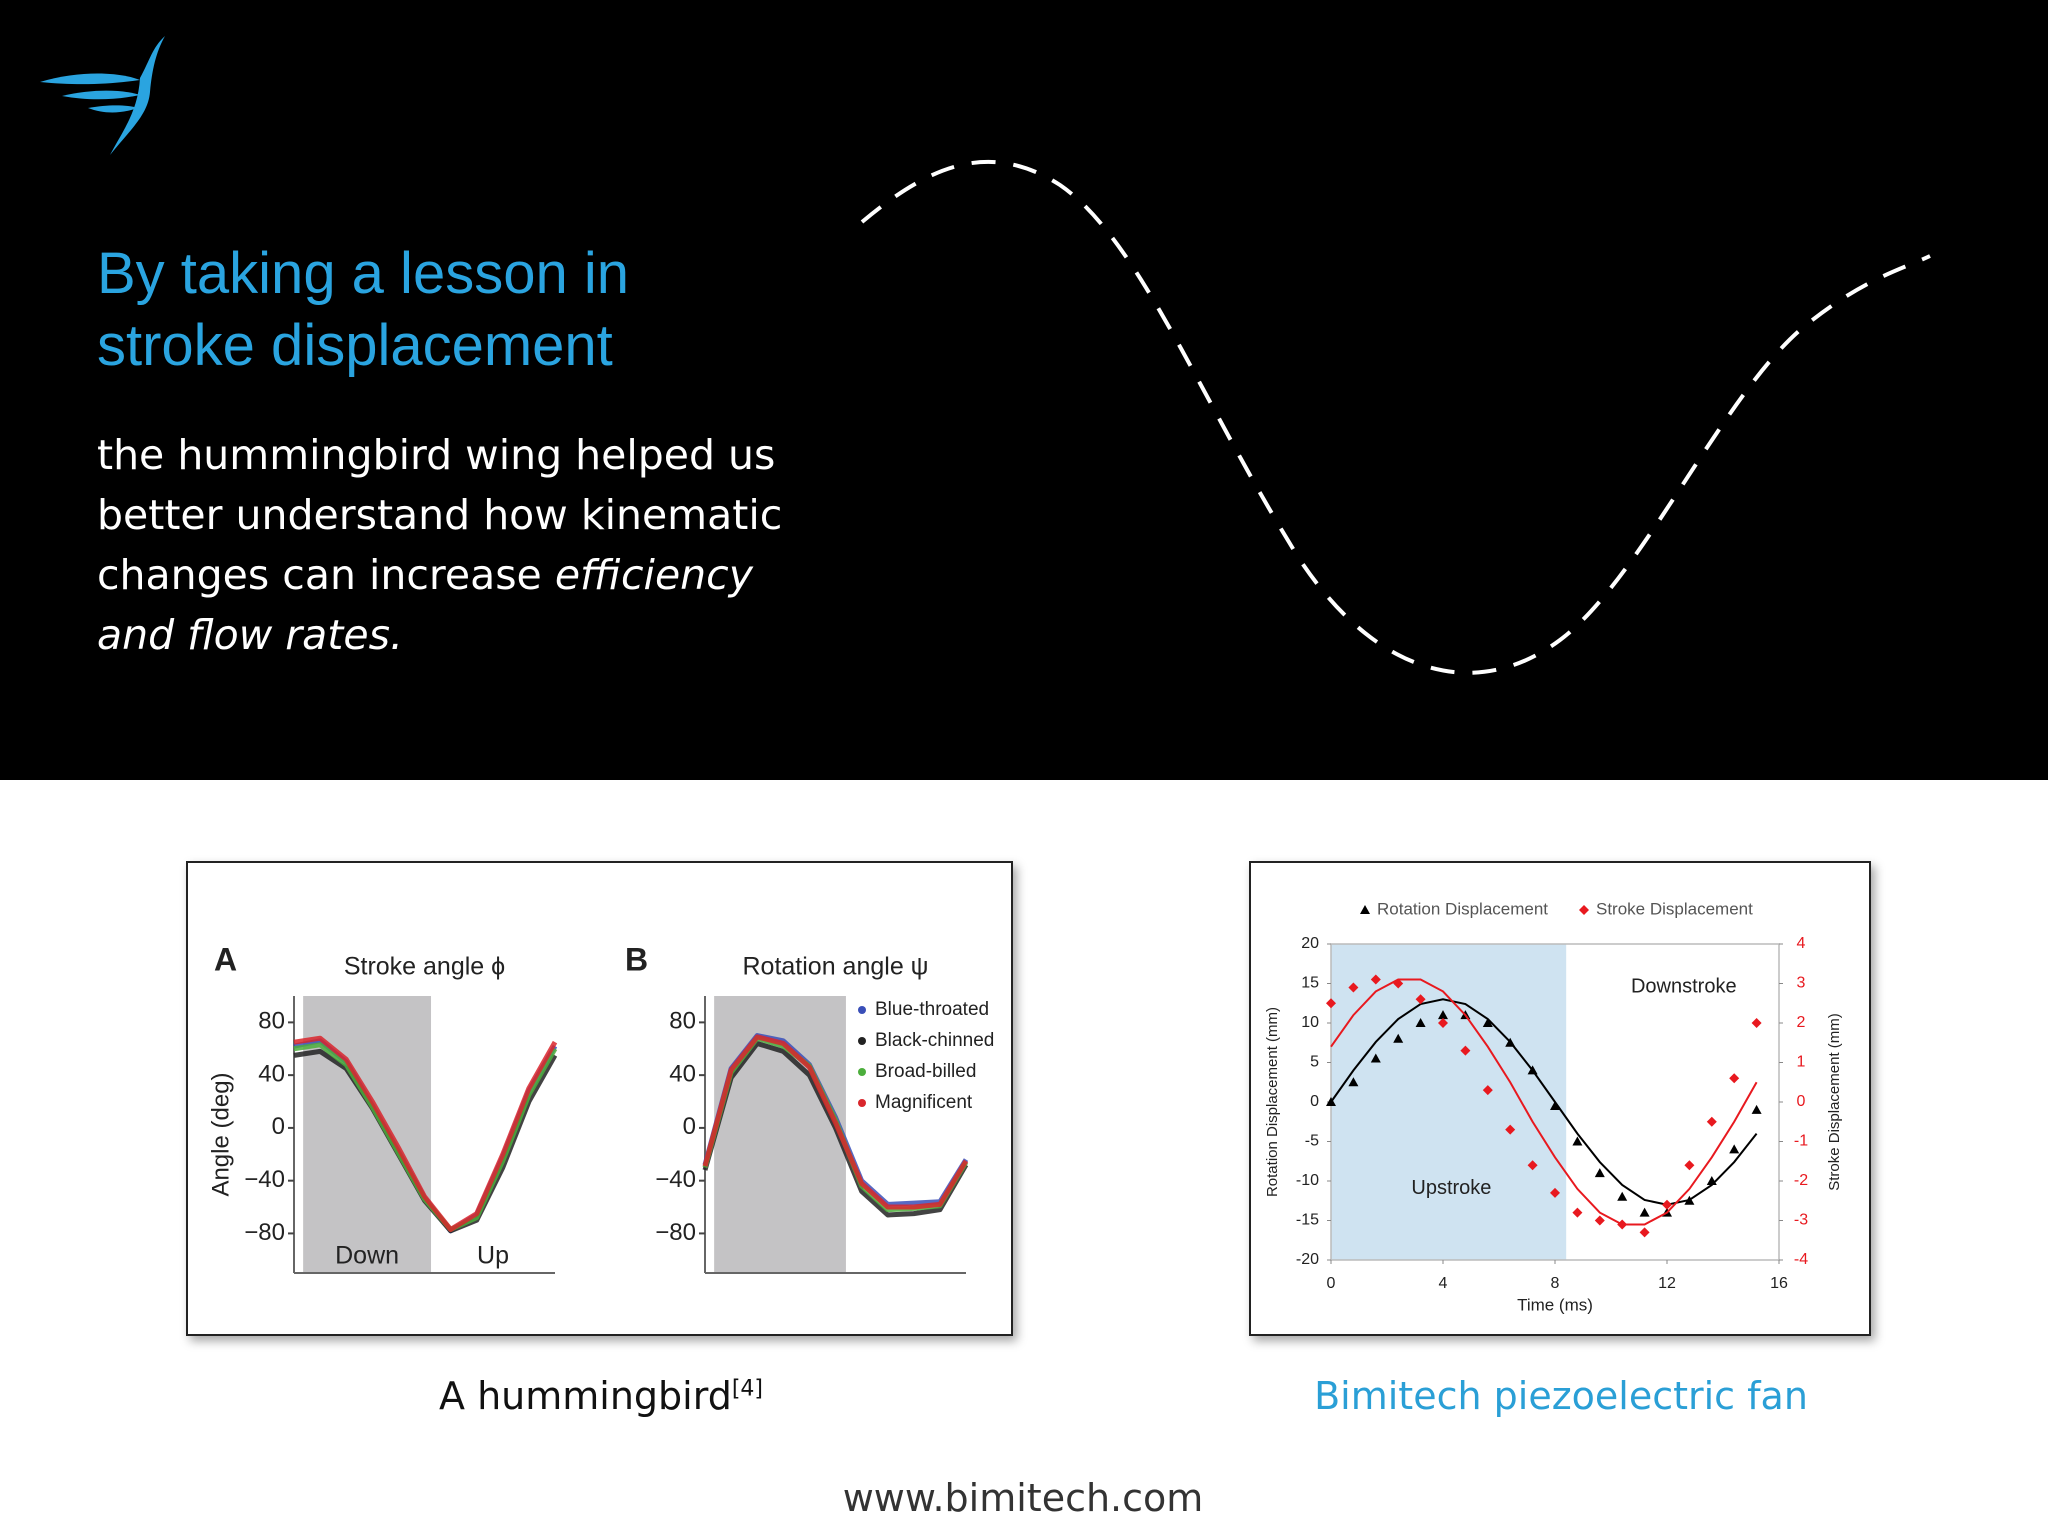 The image size is (2048, 1536). I want to click on y2-tick-label: -2, so click(1801, 1180).